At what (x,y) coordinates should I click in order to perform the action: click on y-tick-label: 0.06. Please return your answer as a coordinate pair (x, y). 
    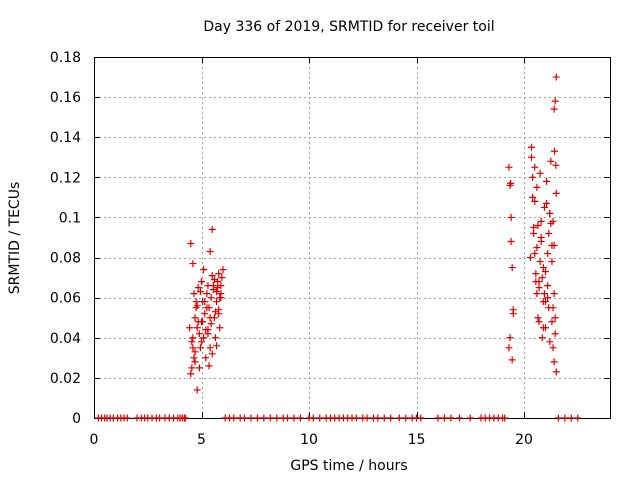
    Looking at the image, I should click on (65, 299).